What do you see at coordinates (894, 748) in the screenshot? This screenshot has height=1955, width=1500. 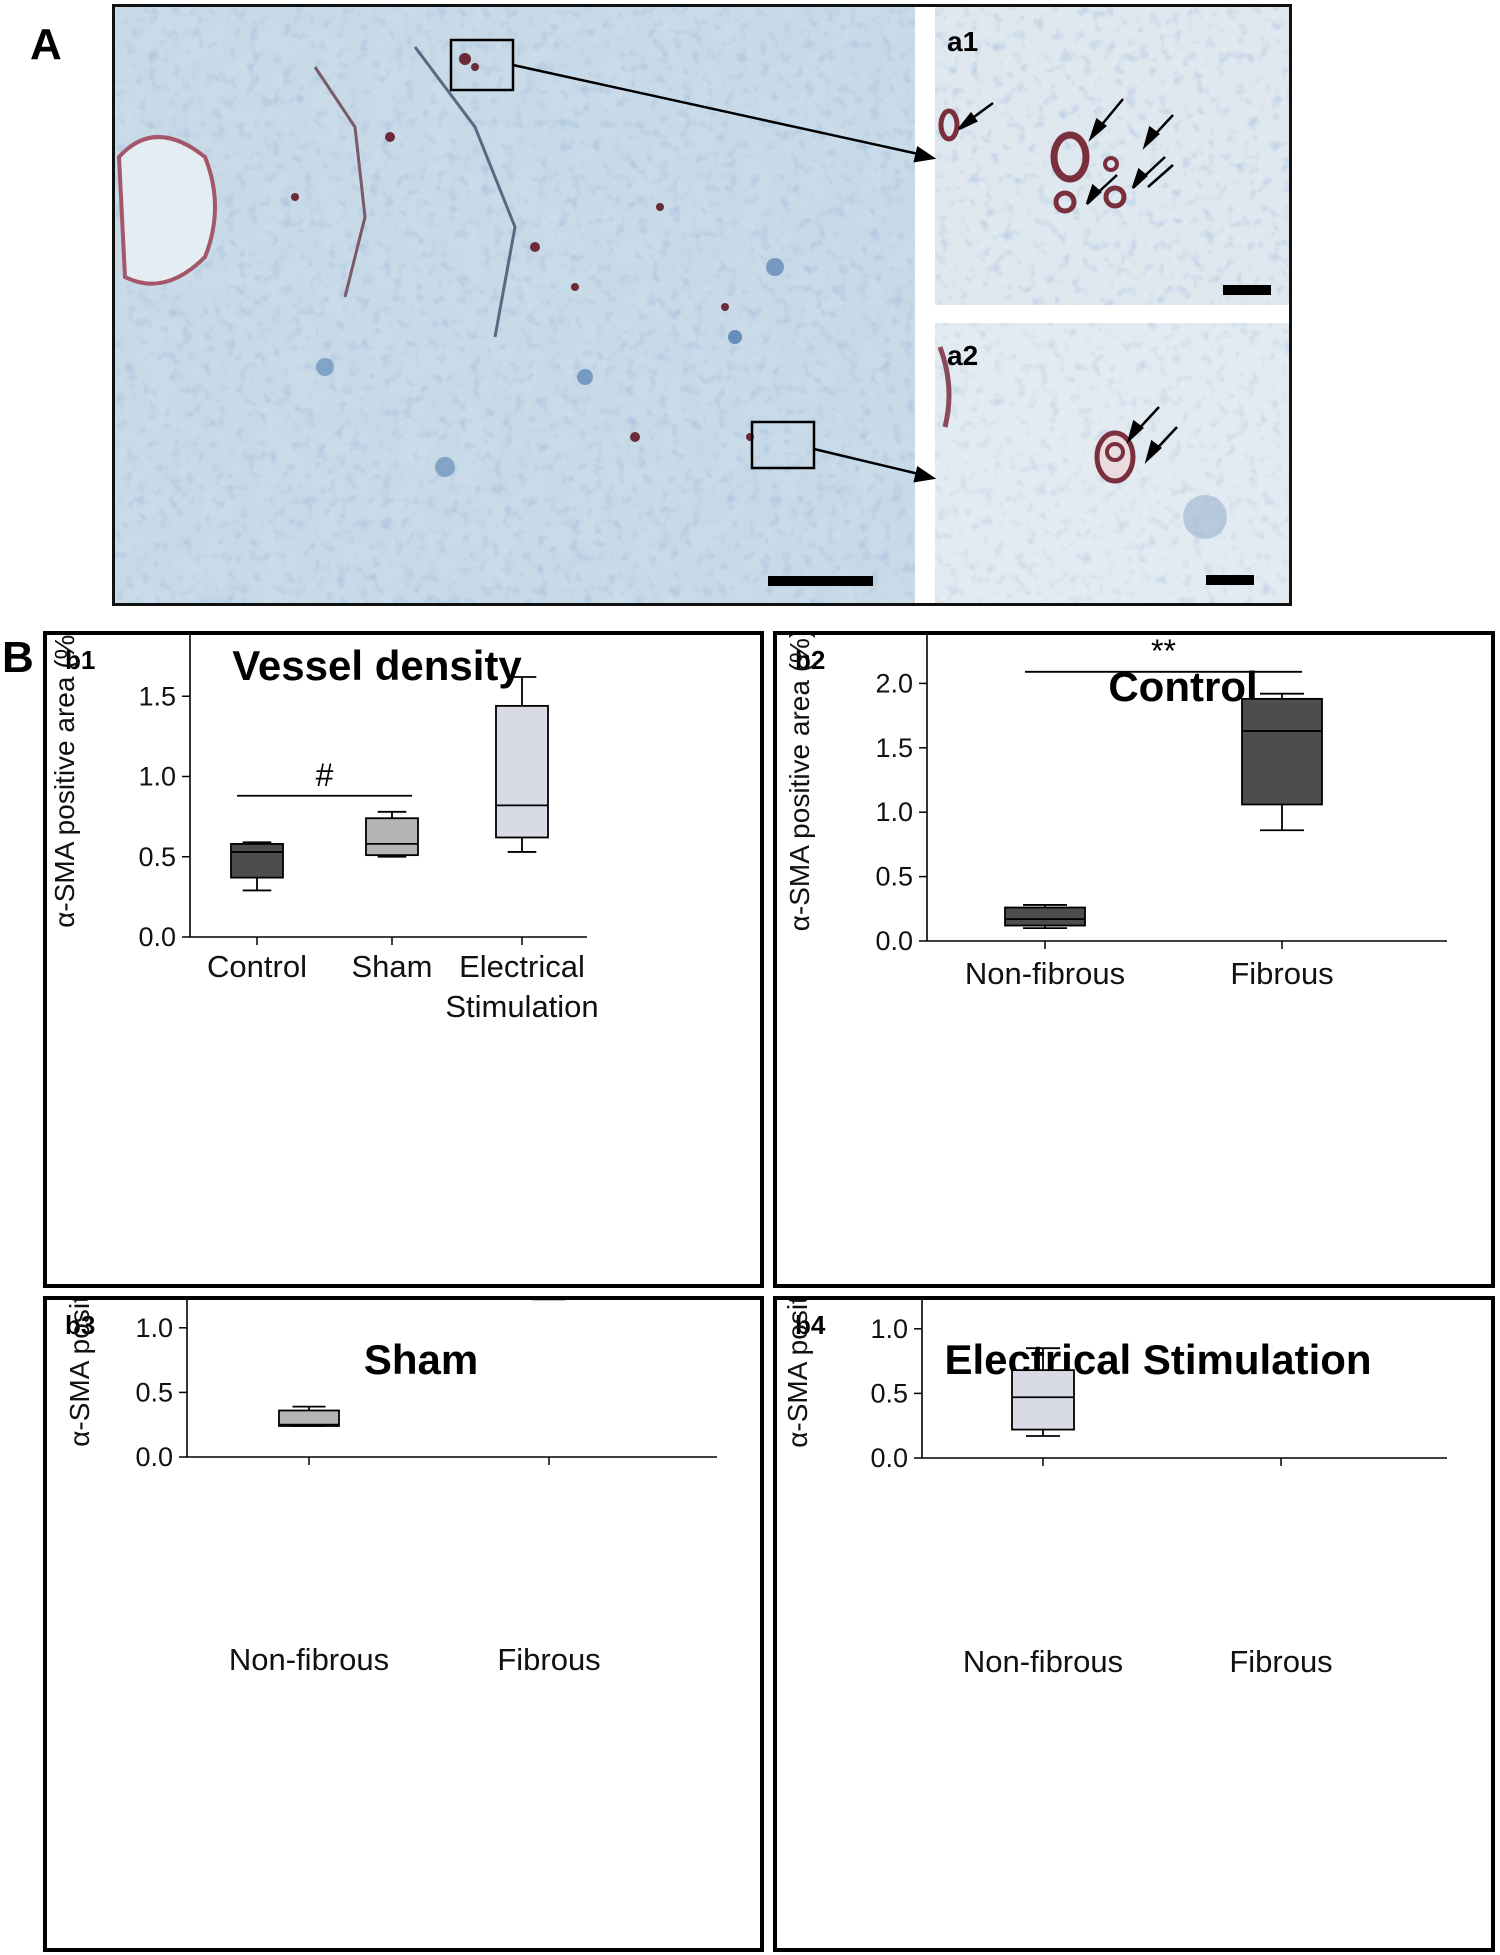 I see `y-tick-label-b2: 1.5` at bounding box center [894, 748].